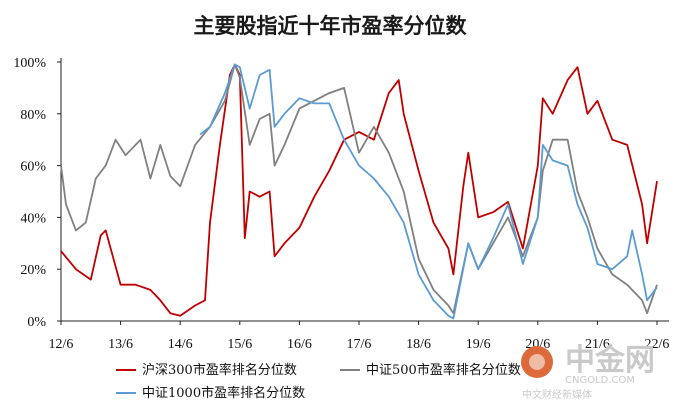  What do you see at coordinates (557, 394) in the screenshot?
I see `watermark-tagline: 中文财经新媒体` at bounding box center [557, 394].